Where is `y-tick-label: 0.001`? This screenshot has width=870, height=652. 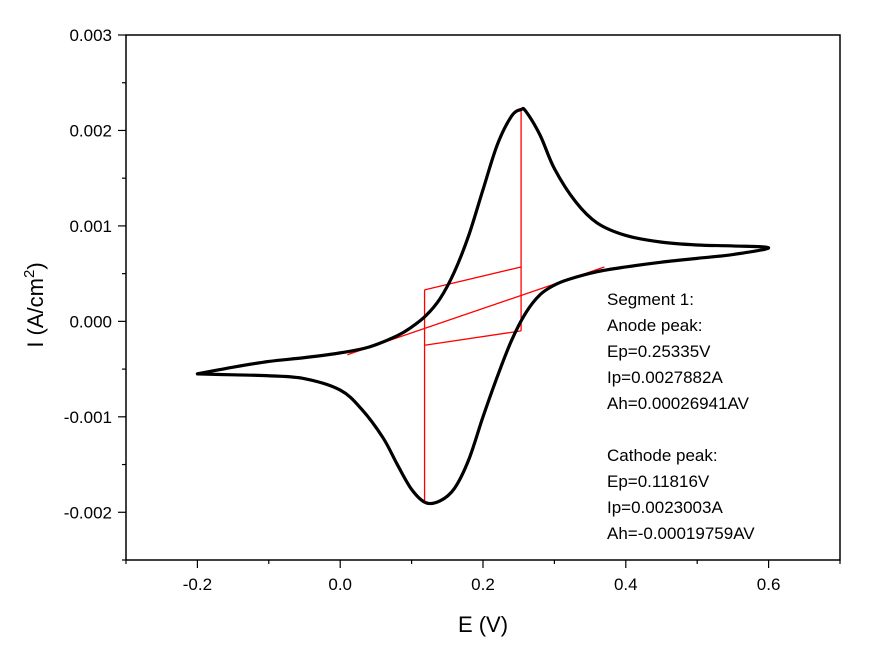
y-tick-label: 0.001 is located at coordinates (90, 226).